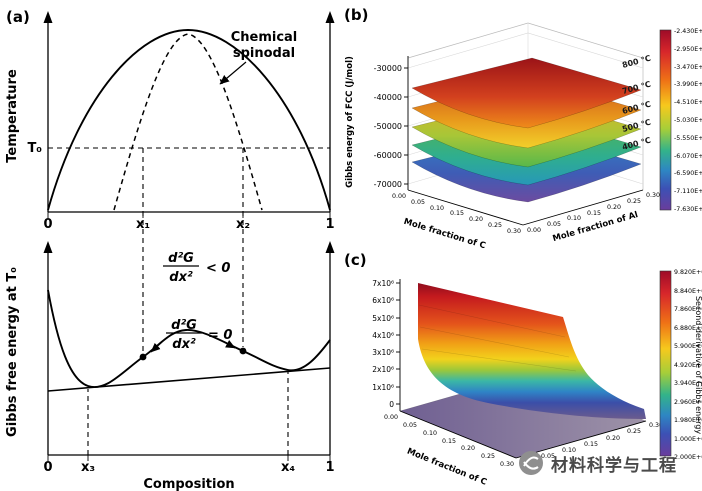  I want to click on inflection-dot-left, so click(143, 357).